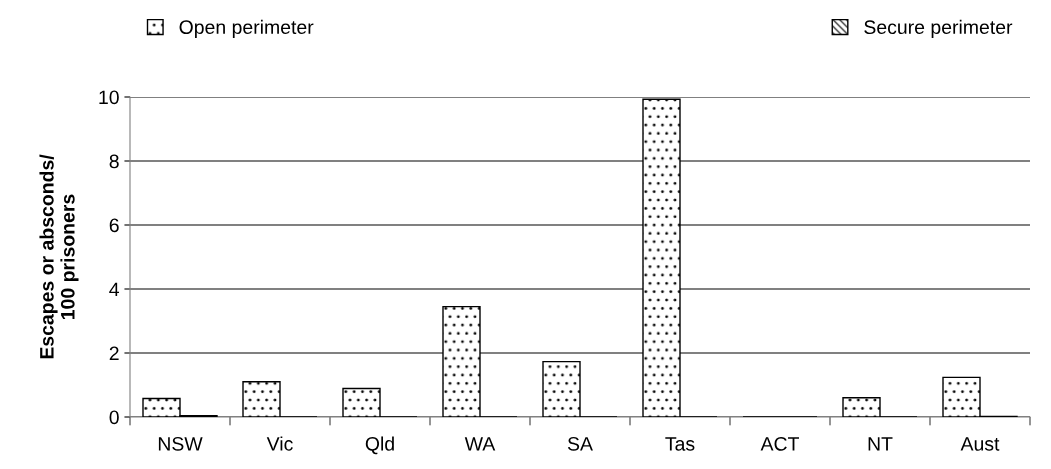 The width and height of the screenshot is (1051, 469). What do you see at coordinates (779, 443) in the screenshot?
I see `x-tick-label: ACT` at bounding box center [779, 443].